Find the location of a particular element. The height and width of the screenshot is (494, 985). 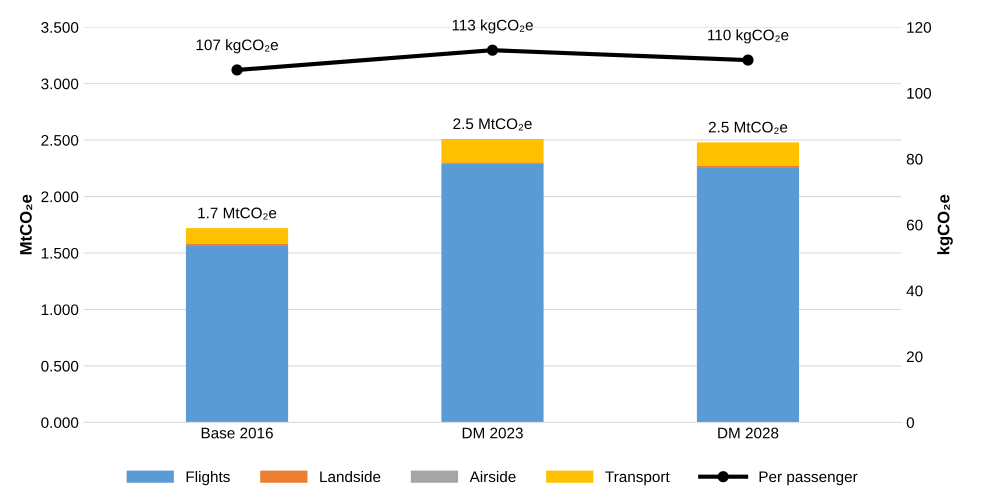

y-tick-label: 2.000 is located at coordinates (59, 196).